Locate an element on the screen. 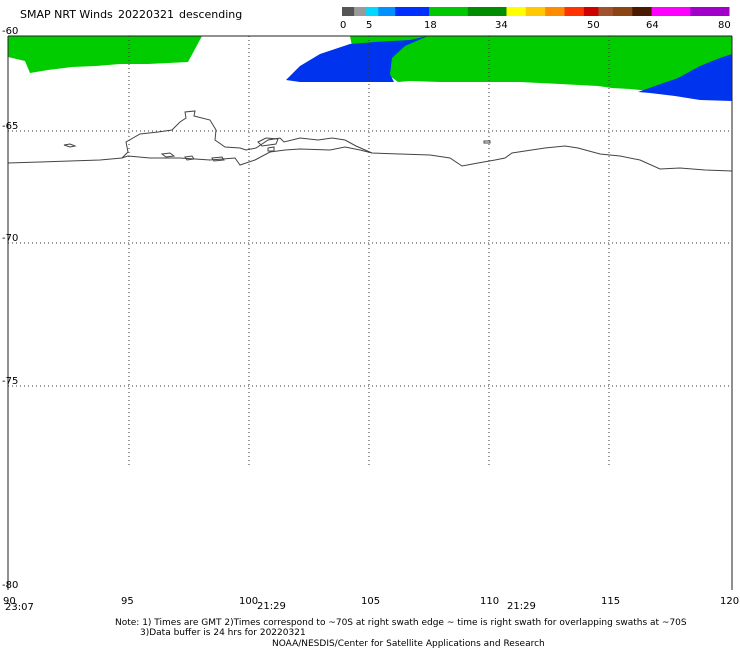  lon-label-110: 110 is located at coordinates (490, 601).